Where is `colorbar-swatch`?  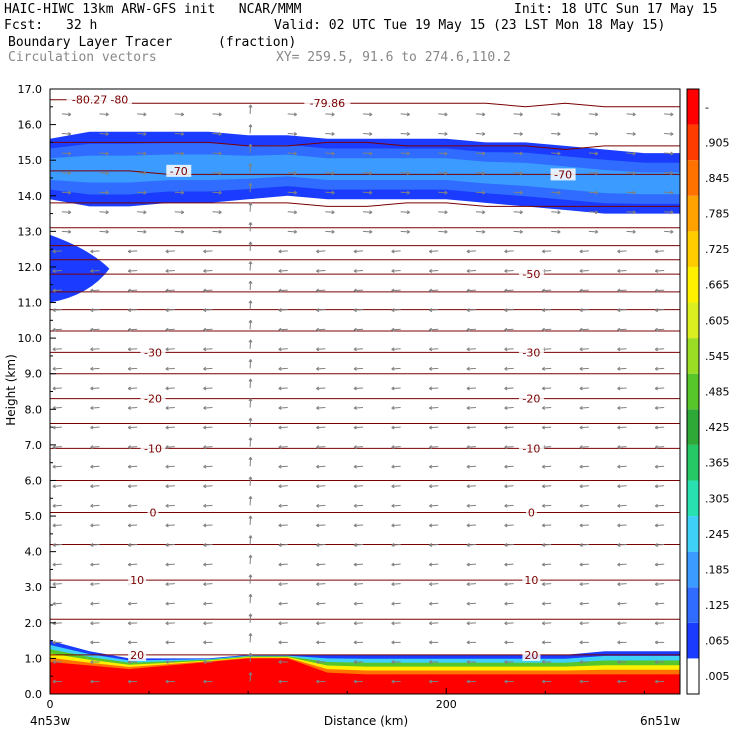 colorbar-swatch is located at coordinates (693, 356).